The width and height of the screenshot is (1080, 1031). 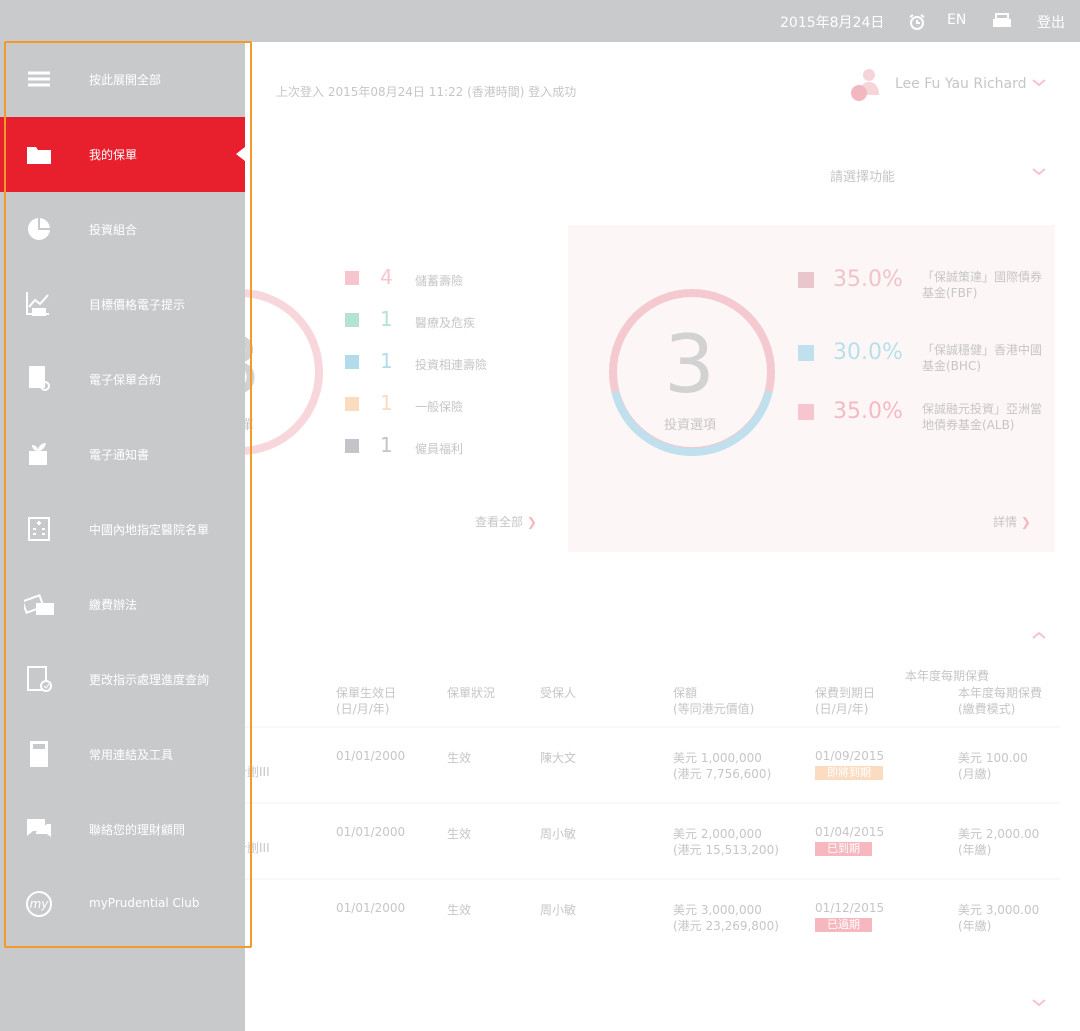 What do you see at coordinates (999, 834) in the screenshot?
I see `premium: 美元 2,000.00` at bounding box center [999, 834].